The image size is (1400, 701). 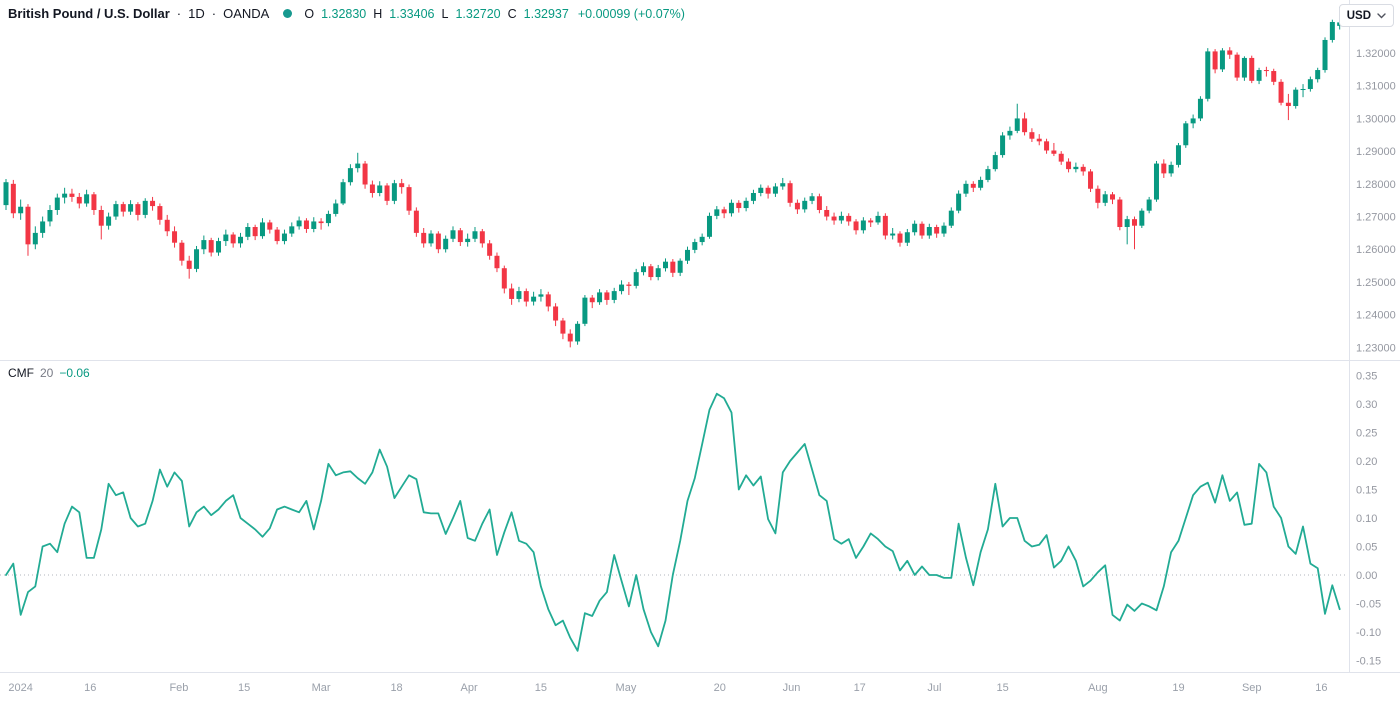 What do you see at coordinates (546, 13) in the screenshot?
I see `close-value: 1.32937` at bounding box center [546, 13].